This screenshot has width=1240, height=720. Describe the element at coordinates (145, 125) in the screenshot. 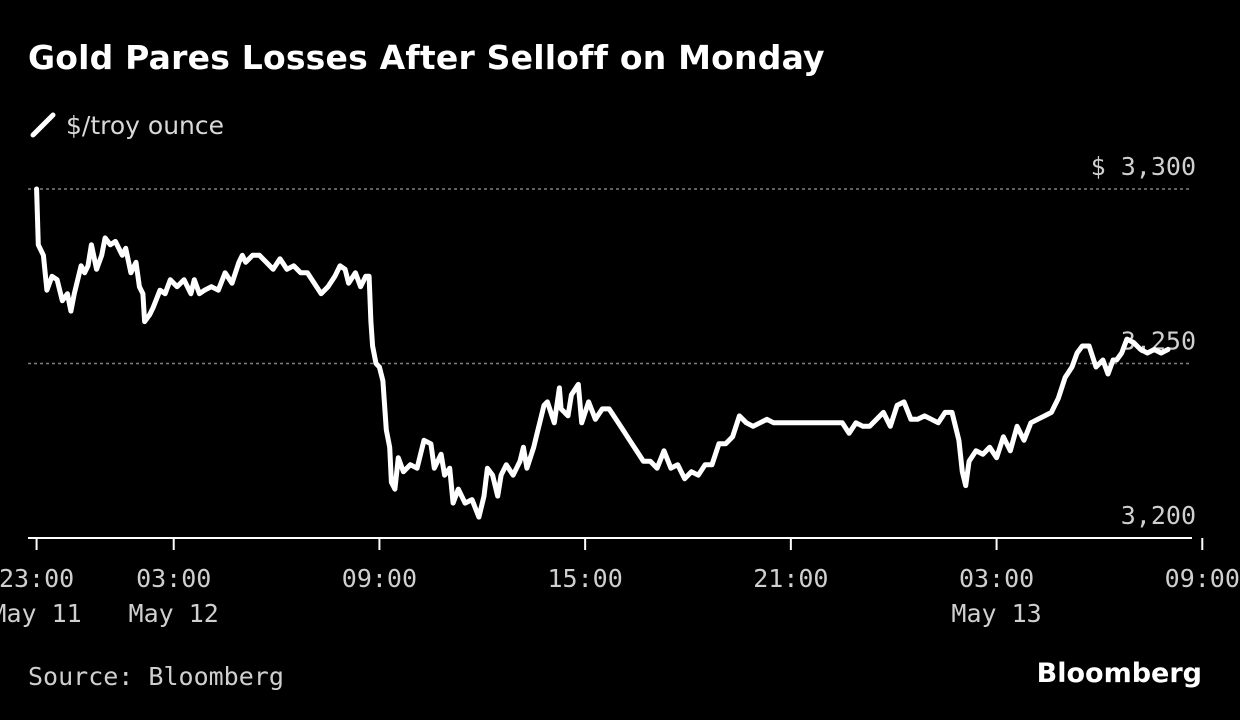

I see `unit-label: $/troy ounce` at that location.